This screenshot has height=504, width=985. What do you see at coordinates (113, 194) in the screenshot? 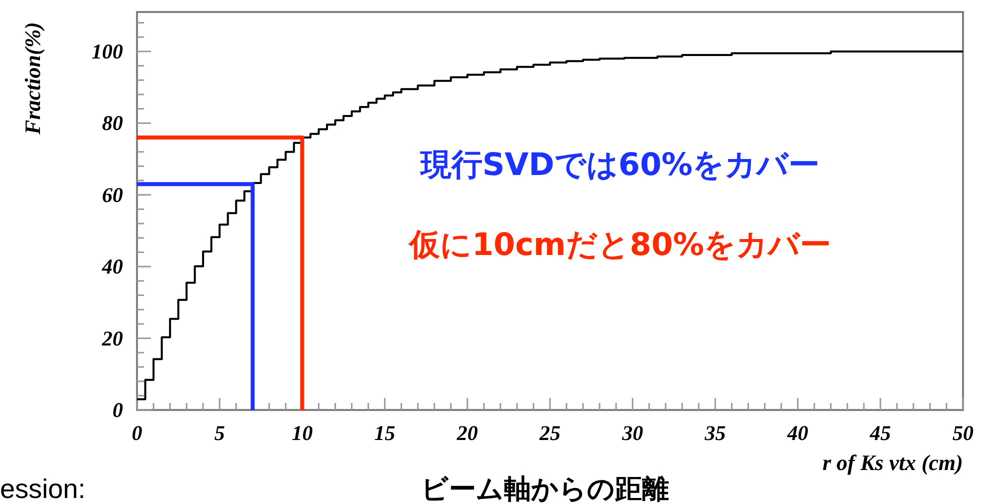
I see `y-tick-label: 60` at bounding box center [113, 194].